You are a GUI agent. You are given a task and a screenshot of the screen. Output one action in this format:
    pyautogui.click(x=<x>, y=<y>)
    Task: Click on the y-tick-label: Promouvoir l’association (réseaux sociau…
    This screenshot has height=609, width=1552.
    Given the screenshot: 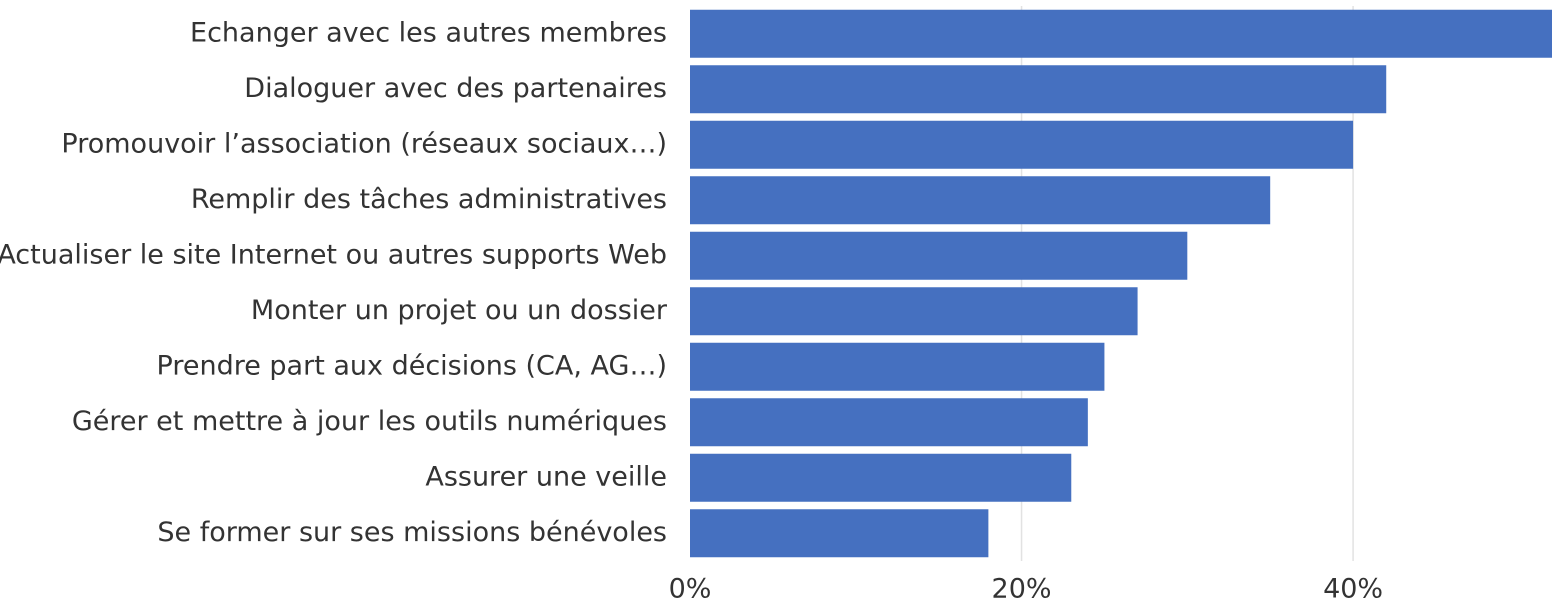 What is the action you would take?
    pyautogui.click(x=364, y=143)
    